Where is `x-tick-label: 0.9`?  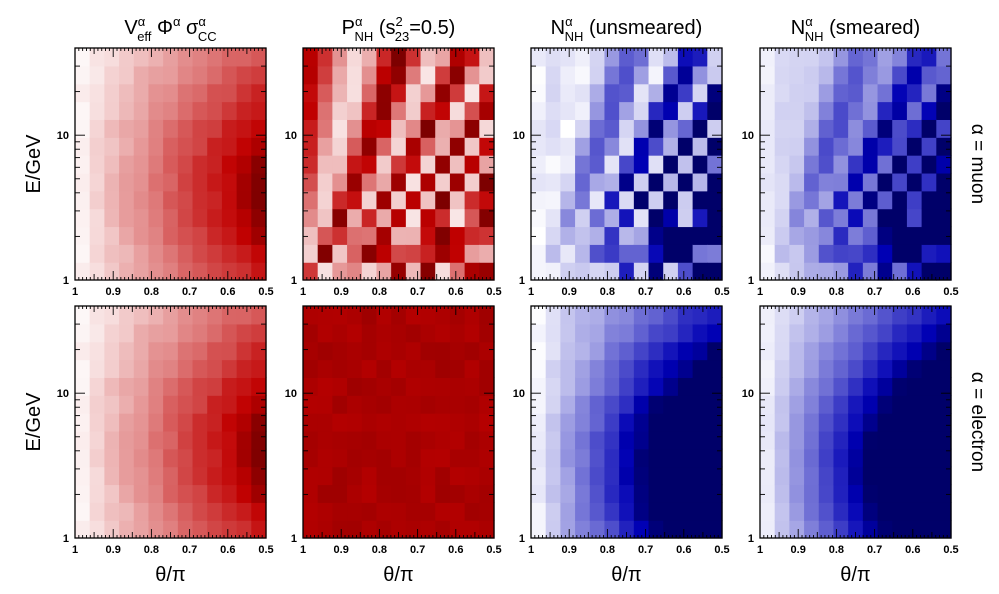
x-tick-label: 0.9 is located at coordinates (113, 292).